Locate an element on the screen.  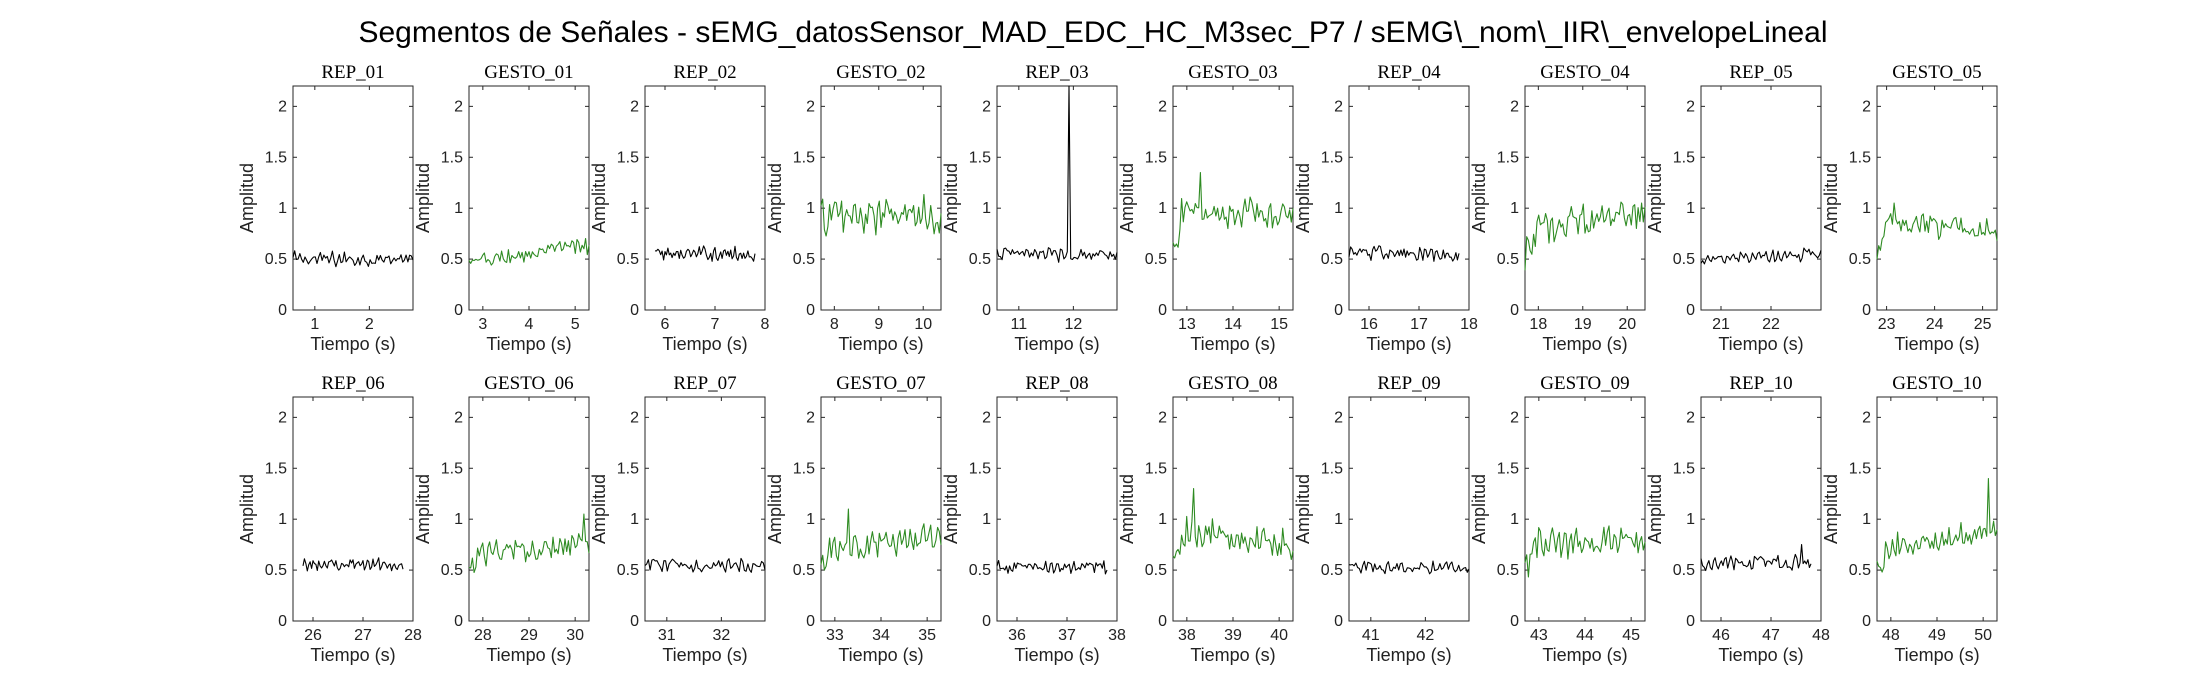
x-tick-label: 5 is located at coordinates (575, 324).